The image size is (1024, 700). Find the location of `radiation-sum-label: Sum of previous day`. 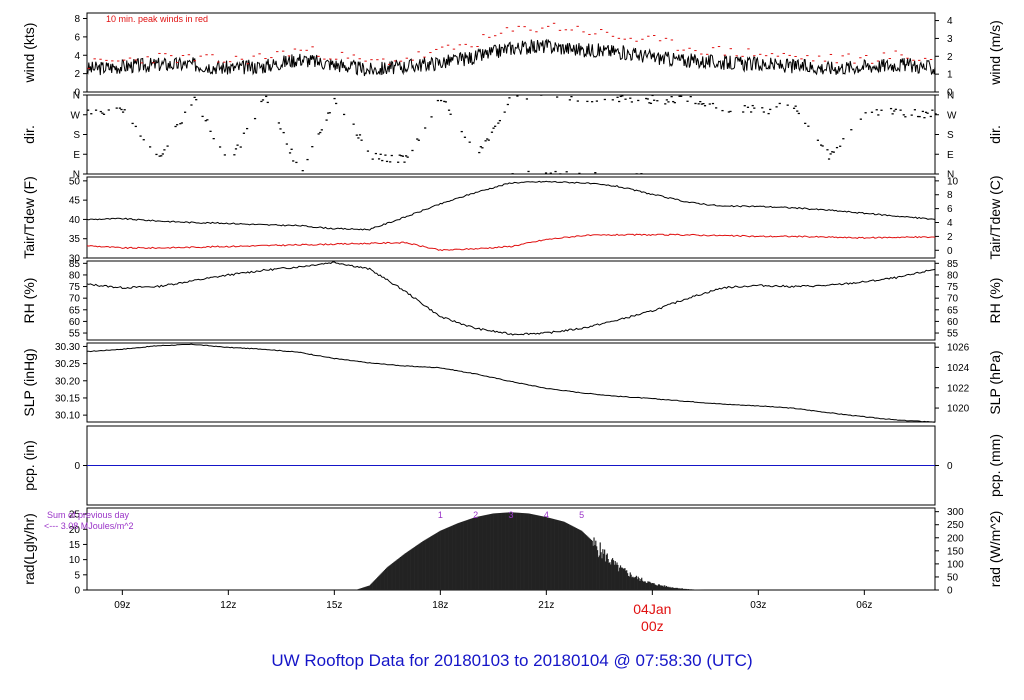

radiation-sum-label: Sum of previous day is located at coordinates (88, 515).